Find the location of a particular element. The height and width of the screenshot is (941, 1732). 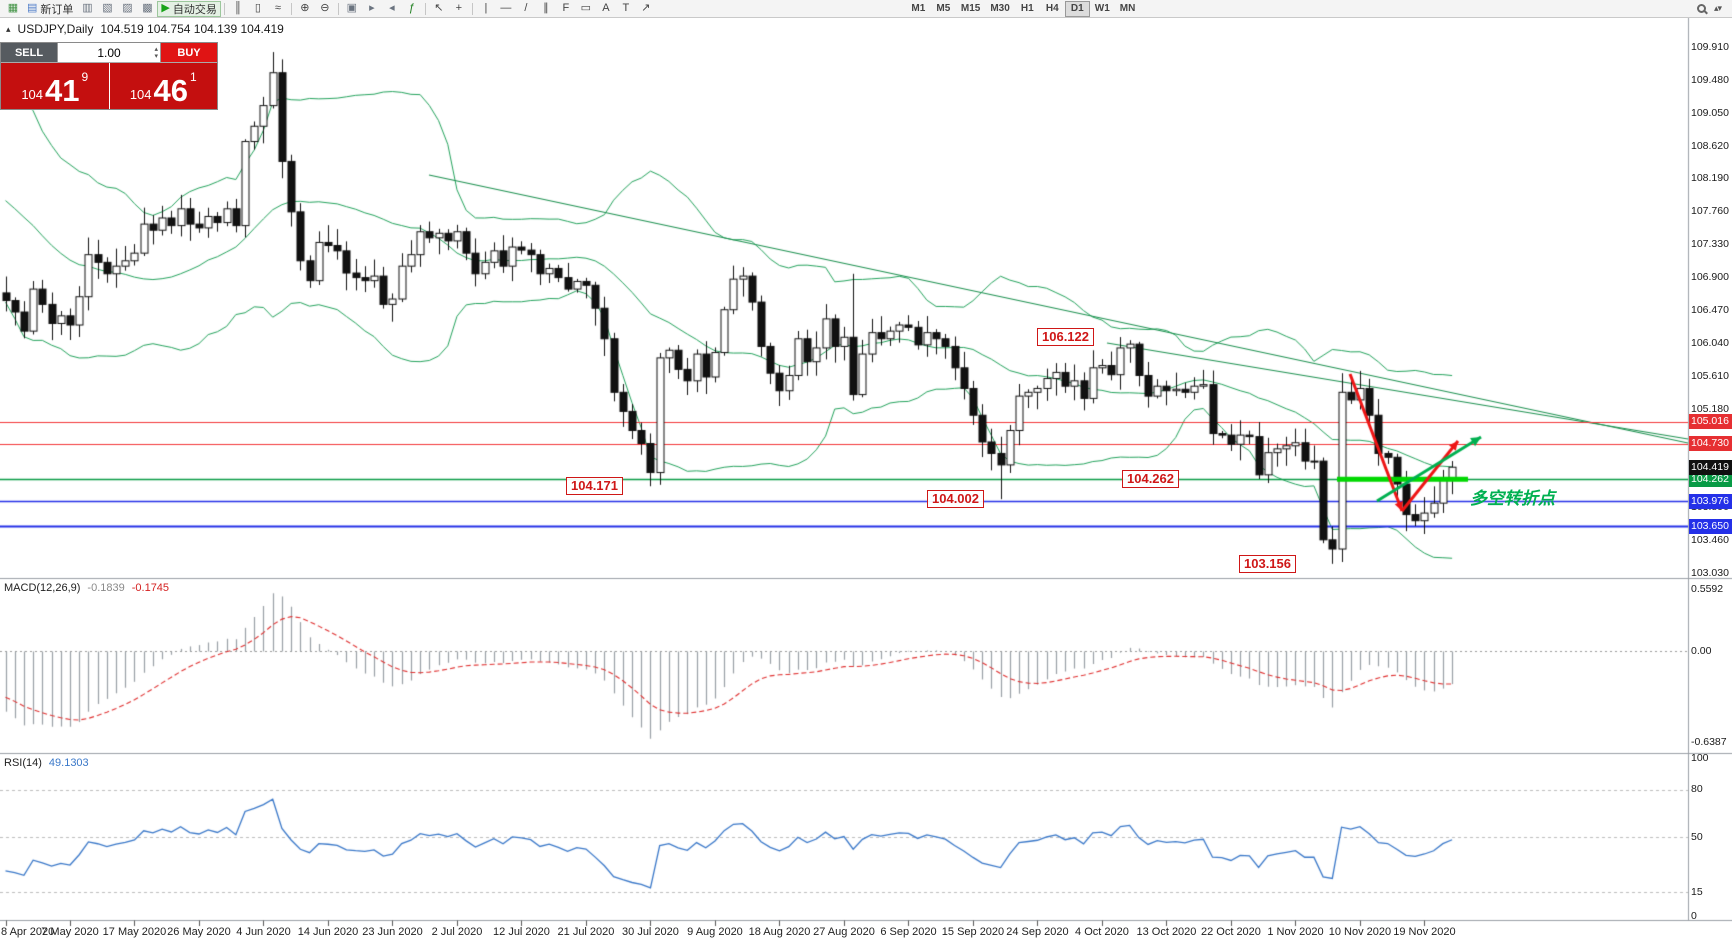

date-label: 19 Nov 2020 is located at coordinates (1424, 932).